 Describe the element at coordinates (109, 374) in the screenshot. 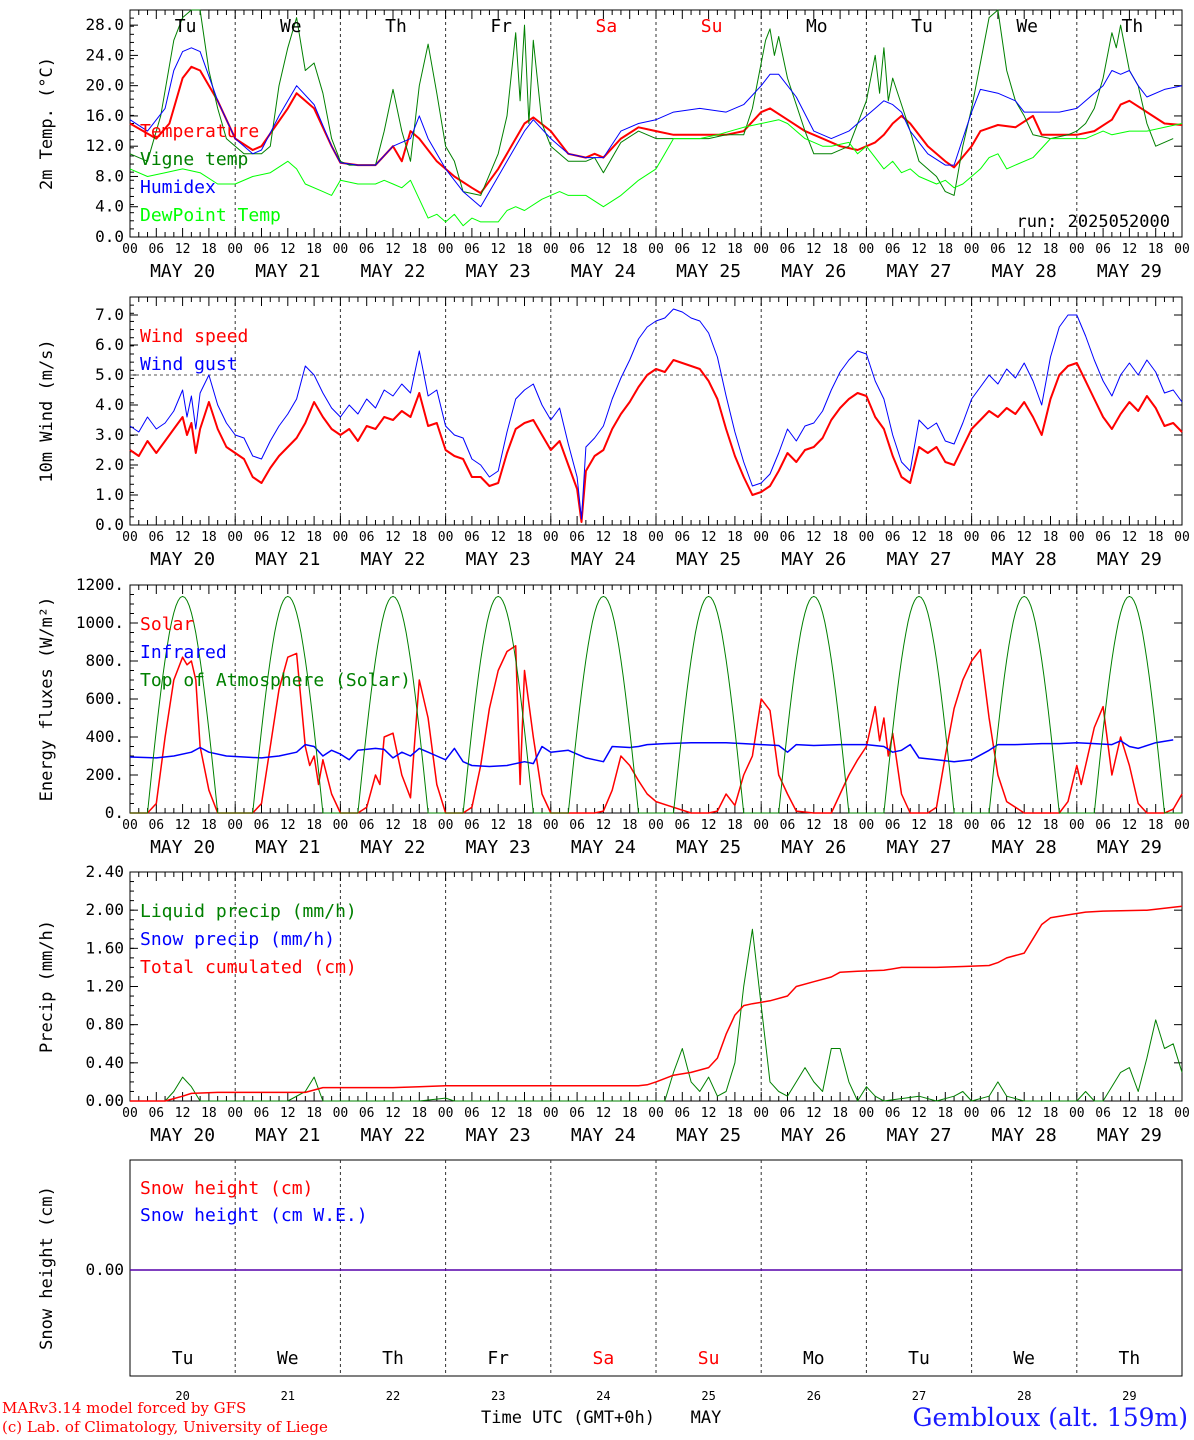

I see `y-tick-label: 5.0` at that location.